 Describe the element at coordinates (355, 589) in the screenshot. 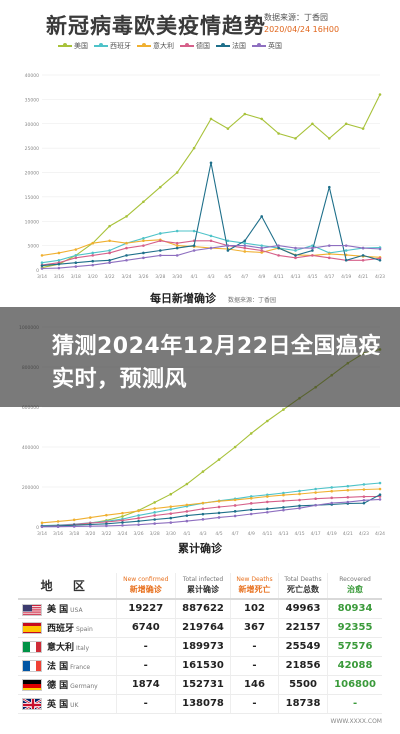

I see `col-main-label: 治愈` at that location.